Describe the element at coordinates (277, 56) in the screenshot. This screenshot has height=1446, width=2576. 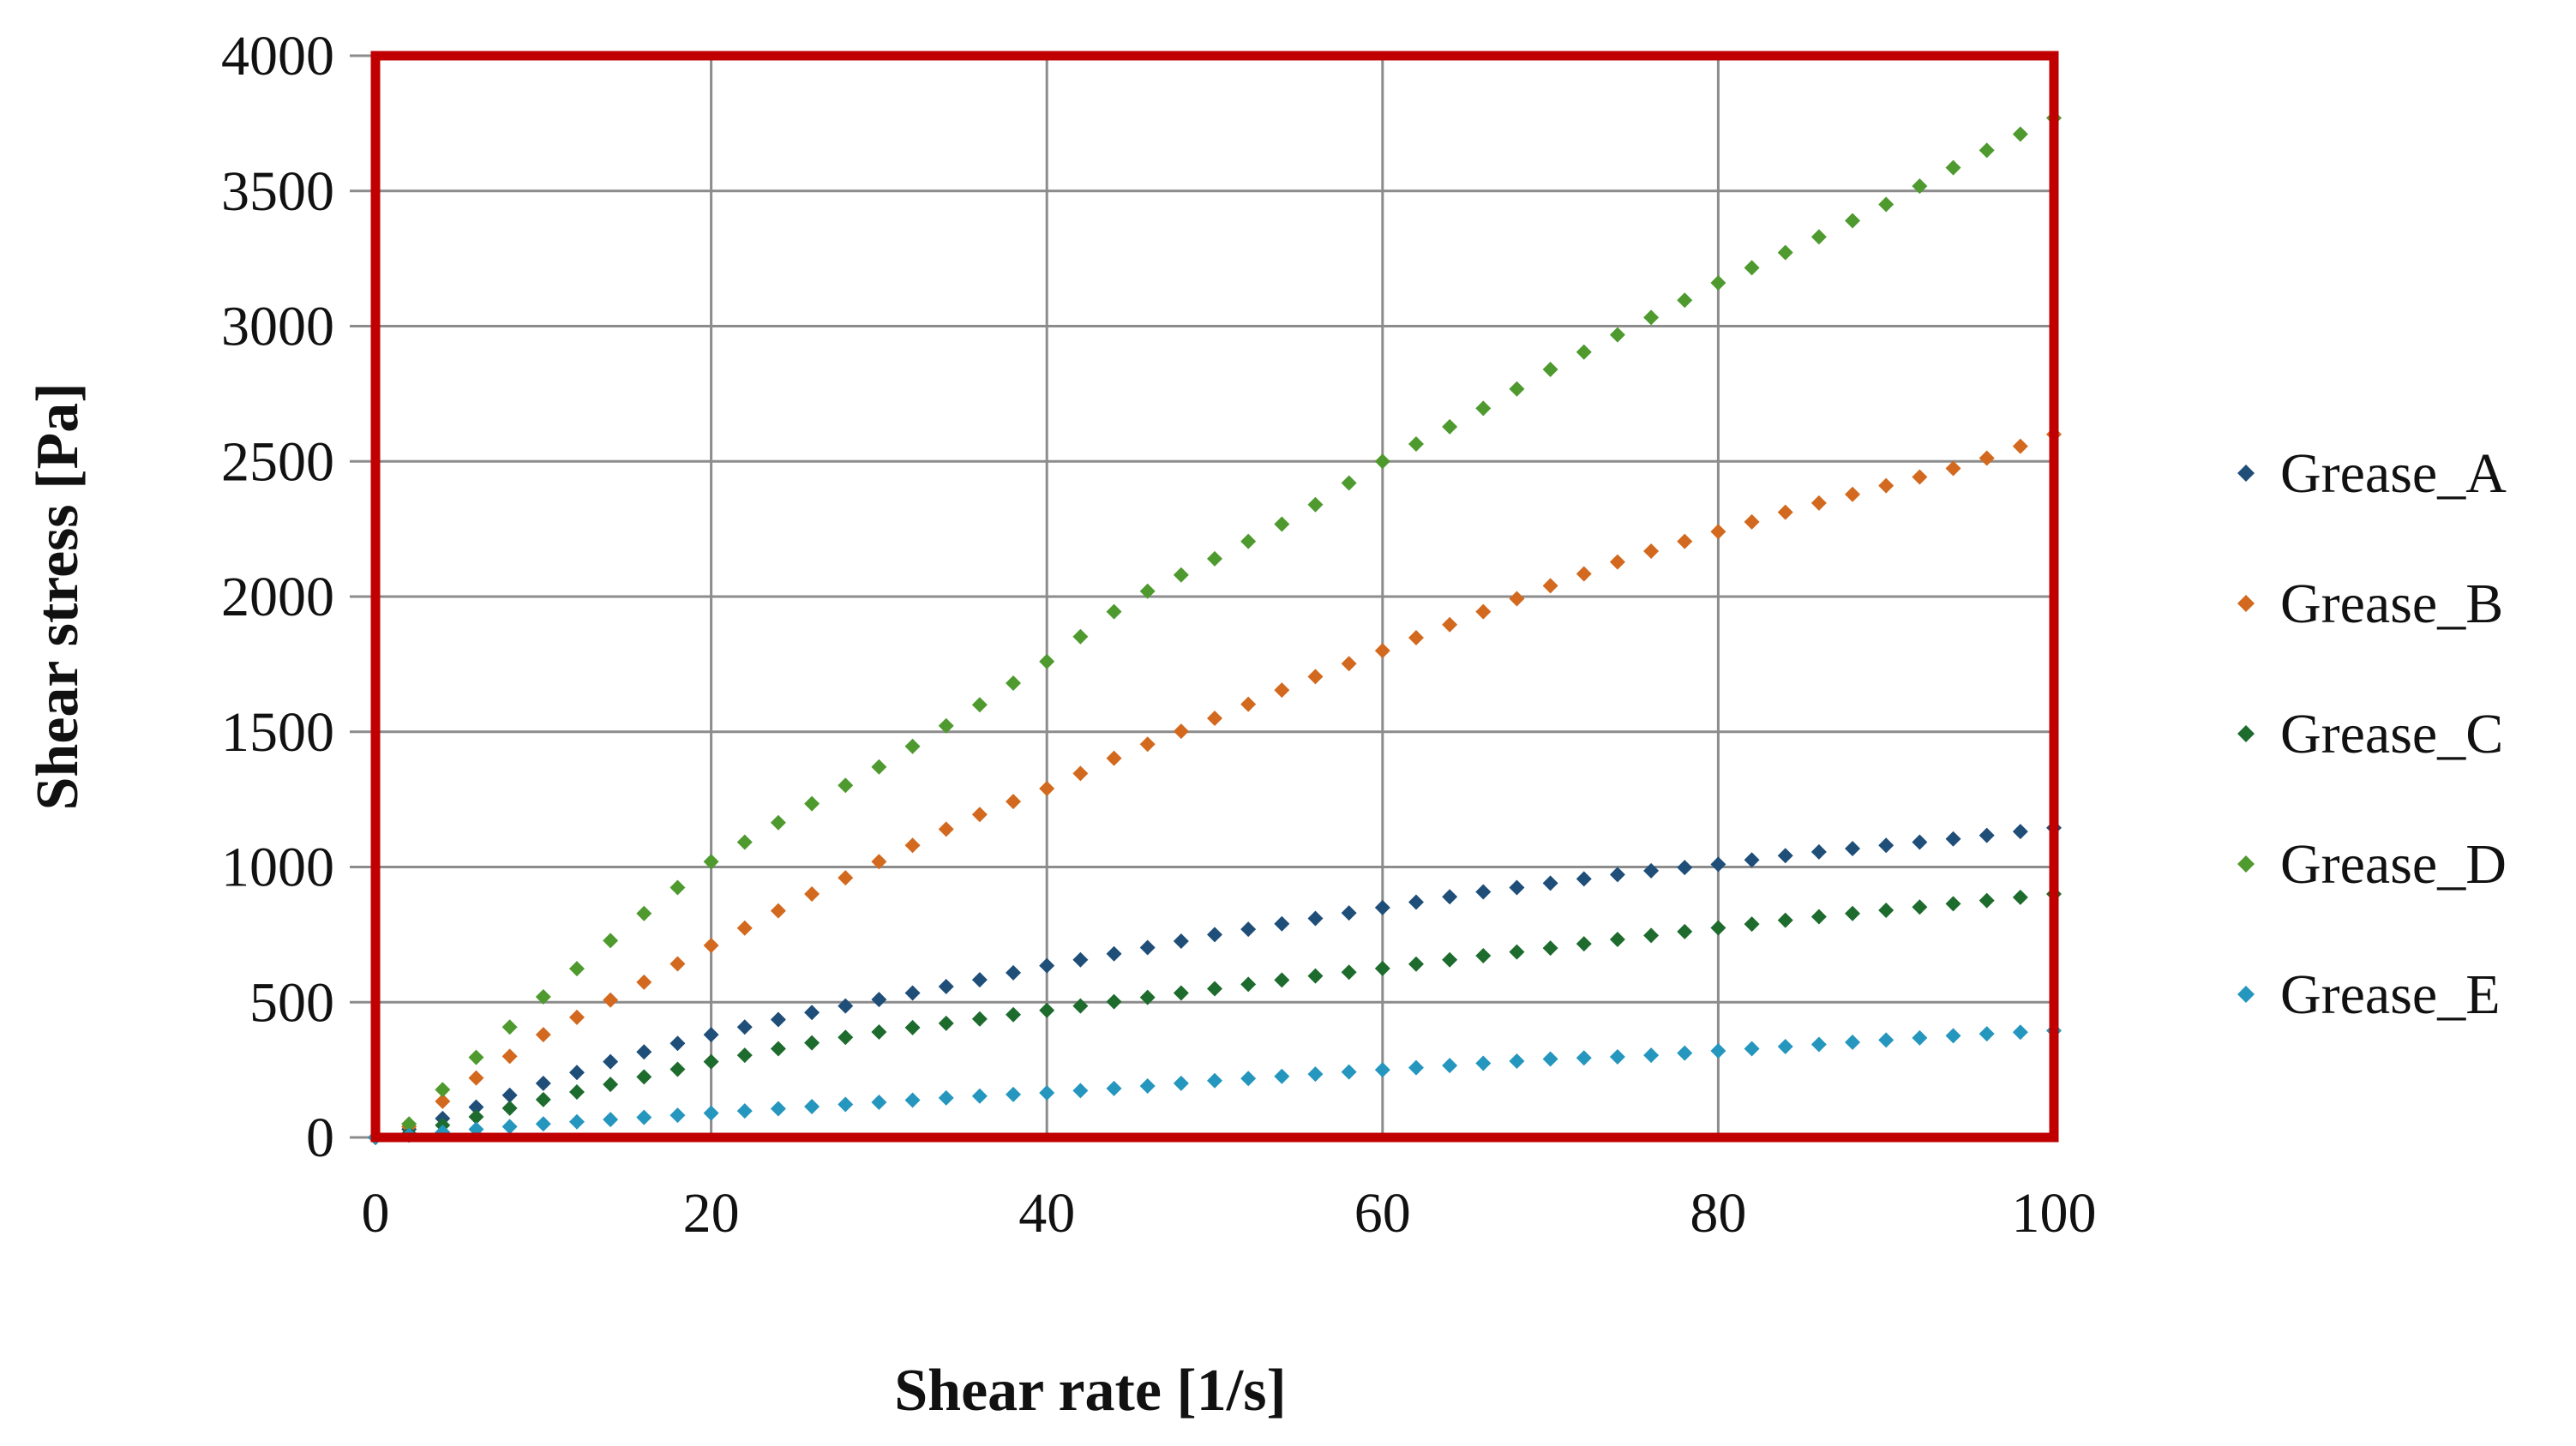
I see `y-tick-label: 4000` at that location.